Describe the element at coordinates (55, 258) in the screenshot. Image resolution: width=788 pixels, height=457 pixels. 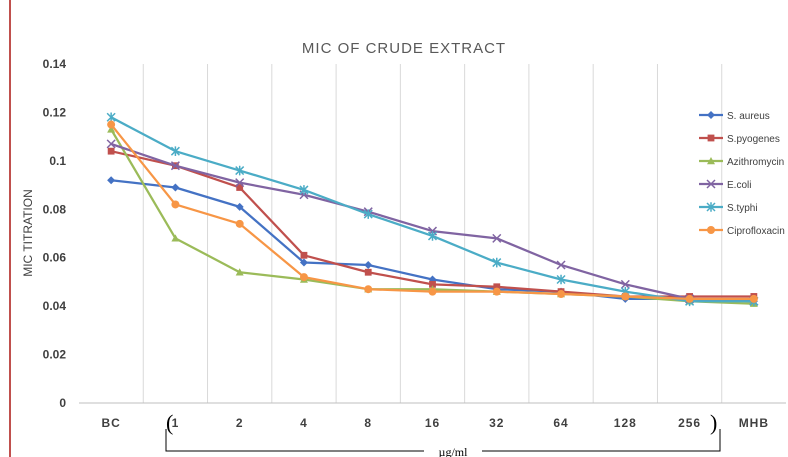
I see `y-tick-label: 0.06` at that location.